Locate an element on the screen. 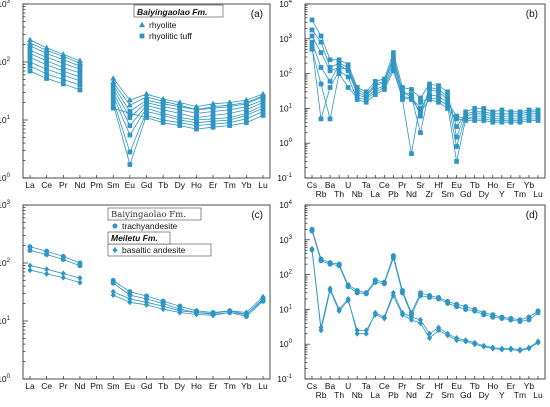 This screenshot has height=407, width=550. x-tick-label: Lu is located at coordinates (263, 185).